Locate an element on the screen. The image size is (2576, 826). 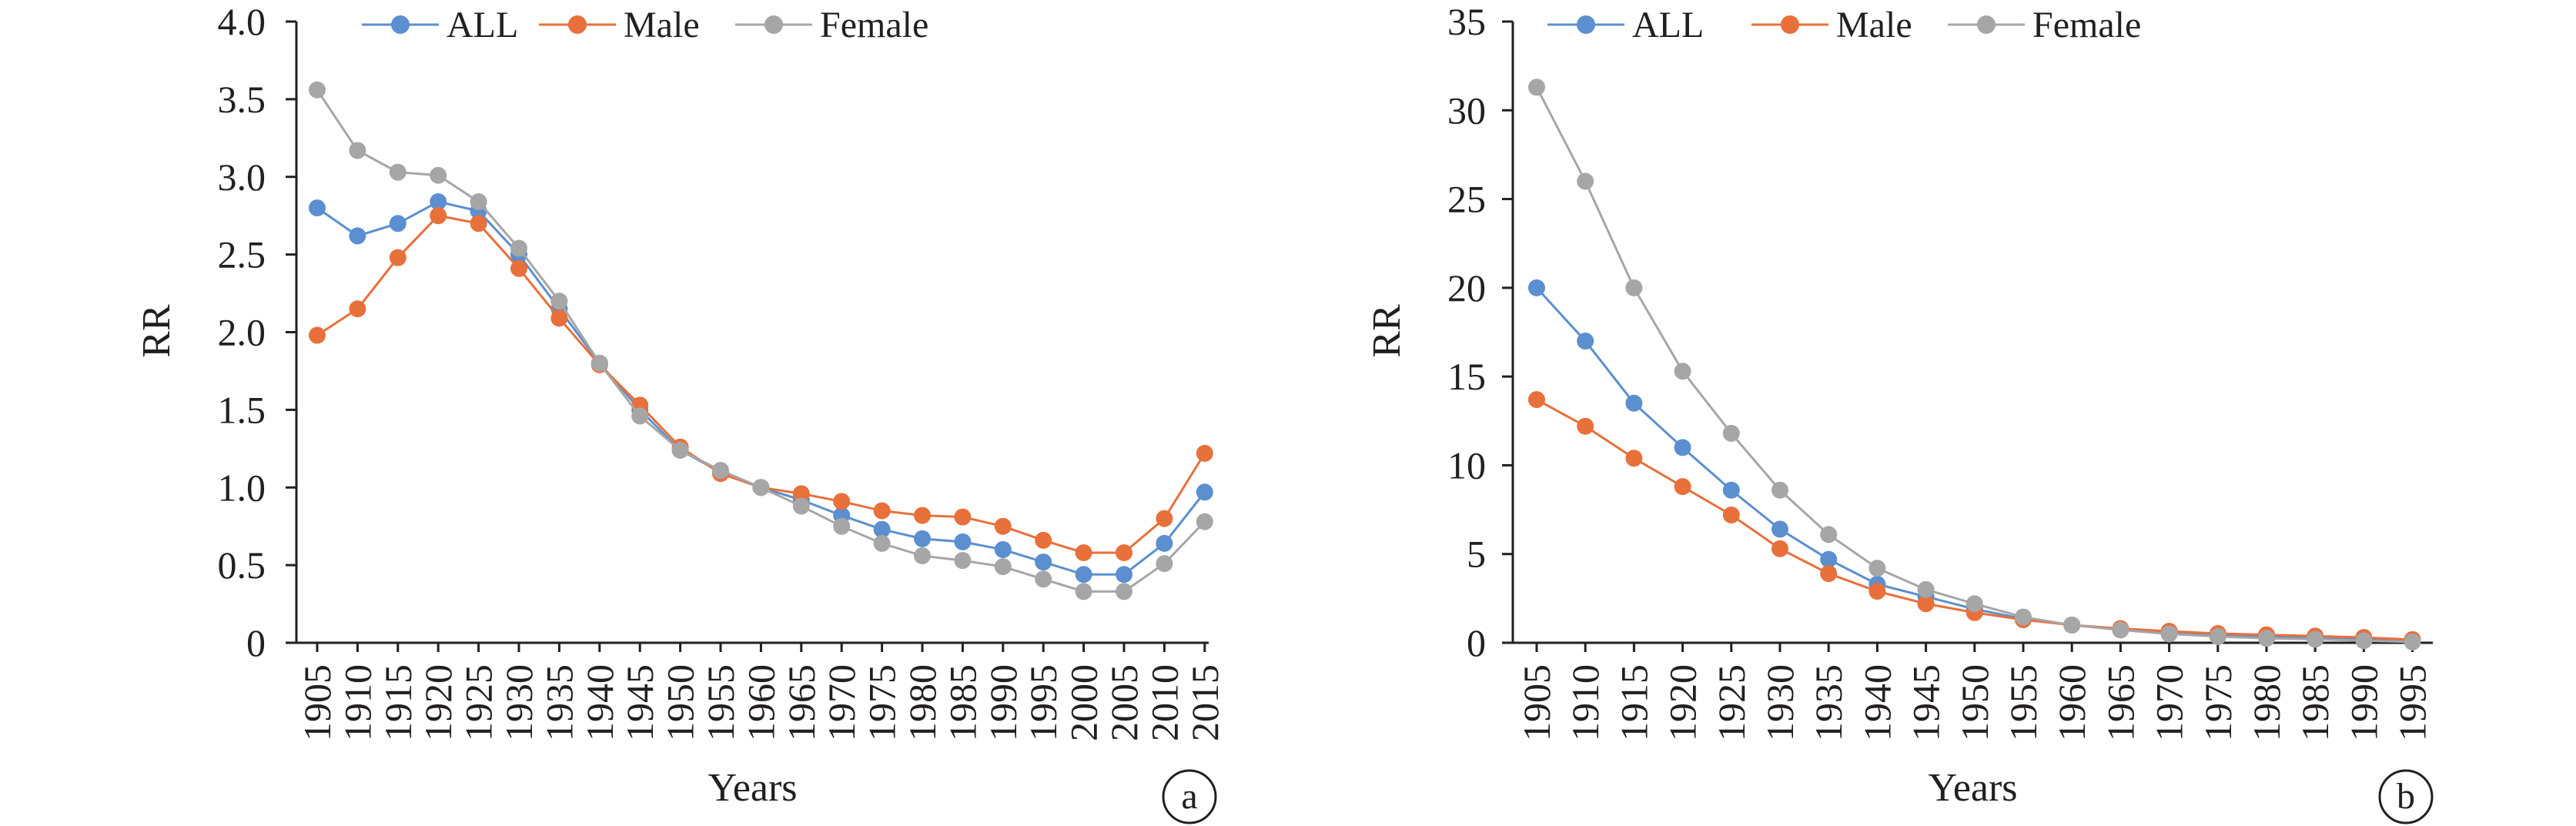
y-tick-label: 1.0 is located at coordinates (242, 487).